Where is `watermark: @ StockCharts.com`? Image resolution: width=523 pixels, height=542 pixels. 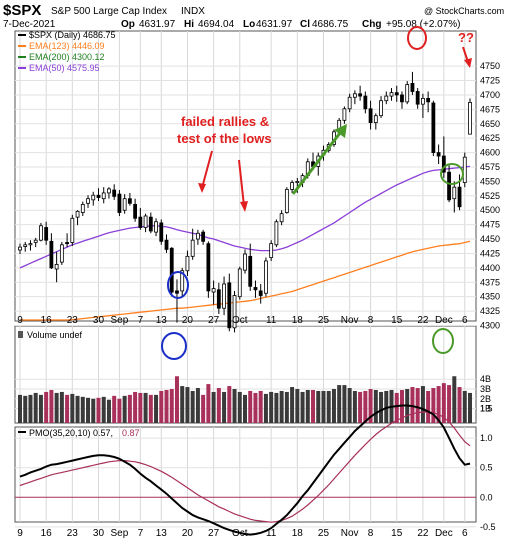
watermark: @ StockCharts.com is located at coordinates (464, 11).